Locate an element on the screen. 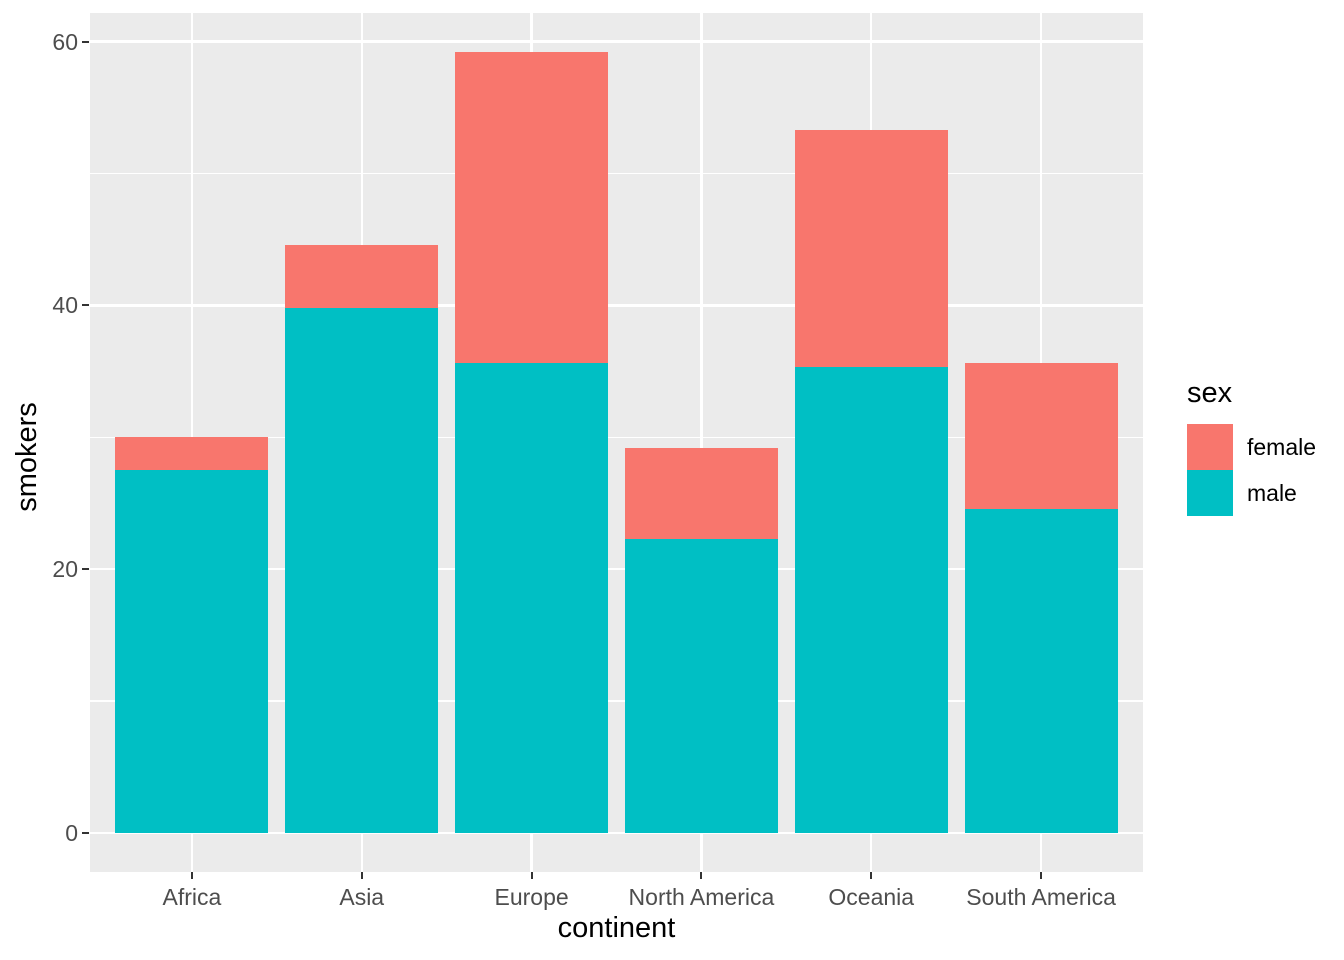 Image resolution: width=1344 pixels, height=960 pixels. legend-swatch-male is located at coordinates (1210, 493).